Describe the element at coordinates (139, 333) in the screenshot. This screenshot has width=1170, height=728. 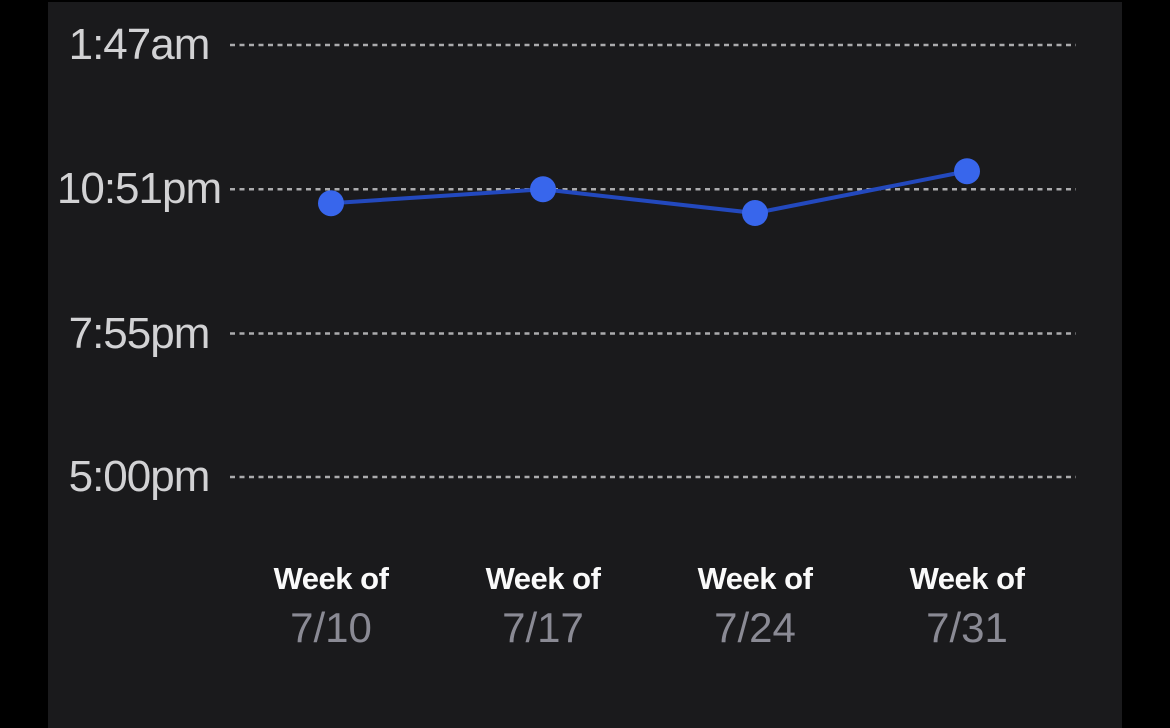
I see `y-axis-tick-label: 7:55pm` at that location.